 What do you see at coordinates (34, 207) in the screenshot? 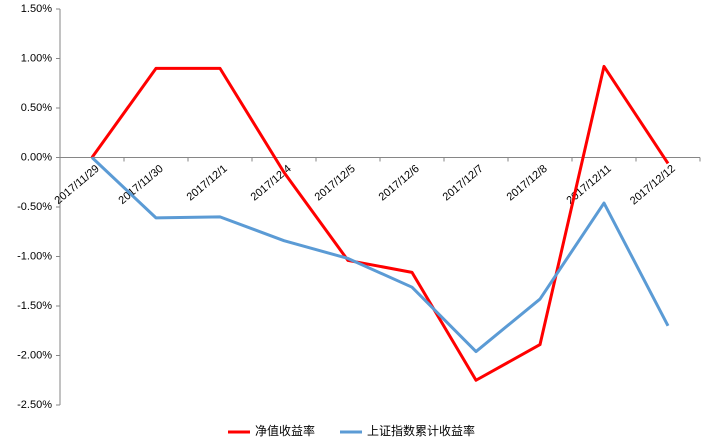
I see `y-tick-label: -0.50%` at bounding box center [34, 207].